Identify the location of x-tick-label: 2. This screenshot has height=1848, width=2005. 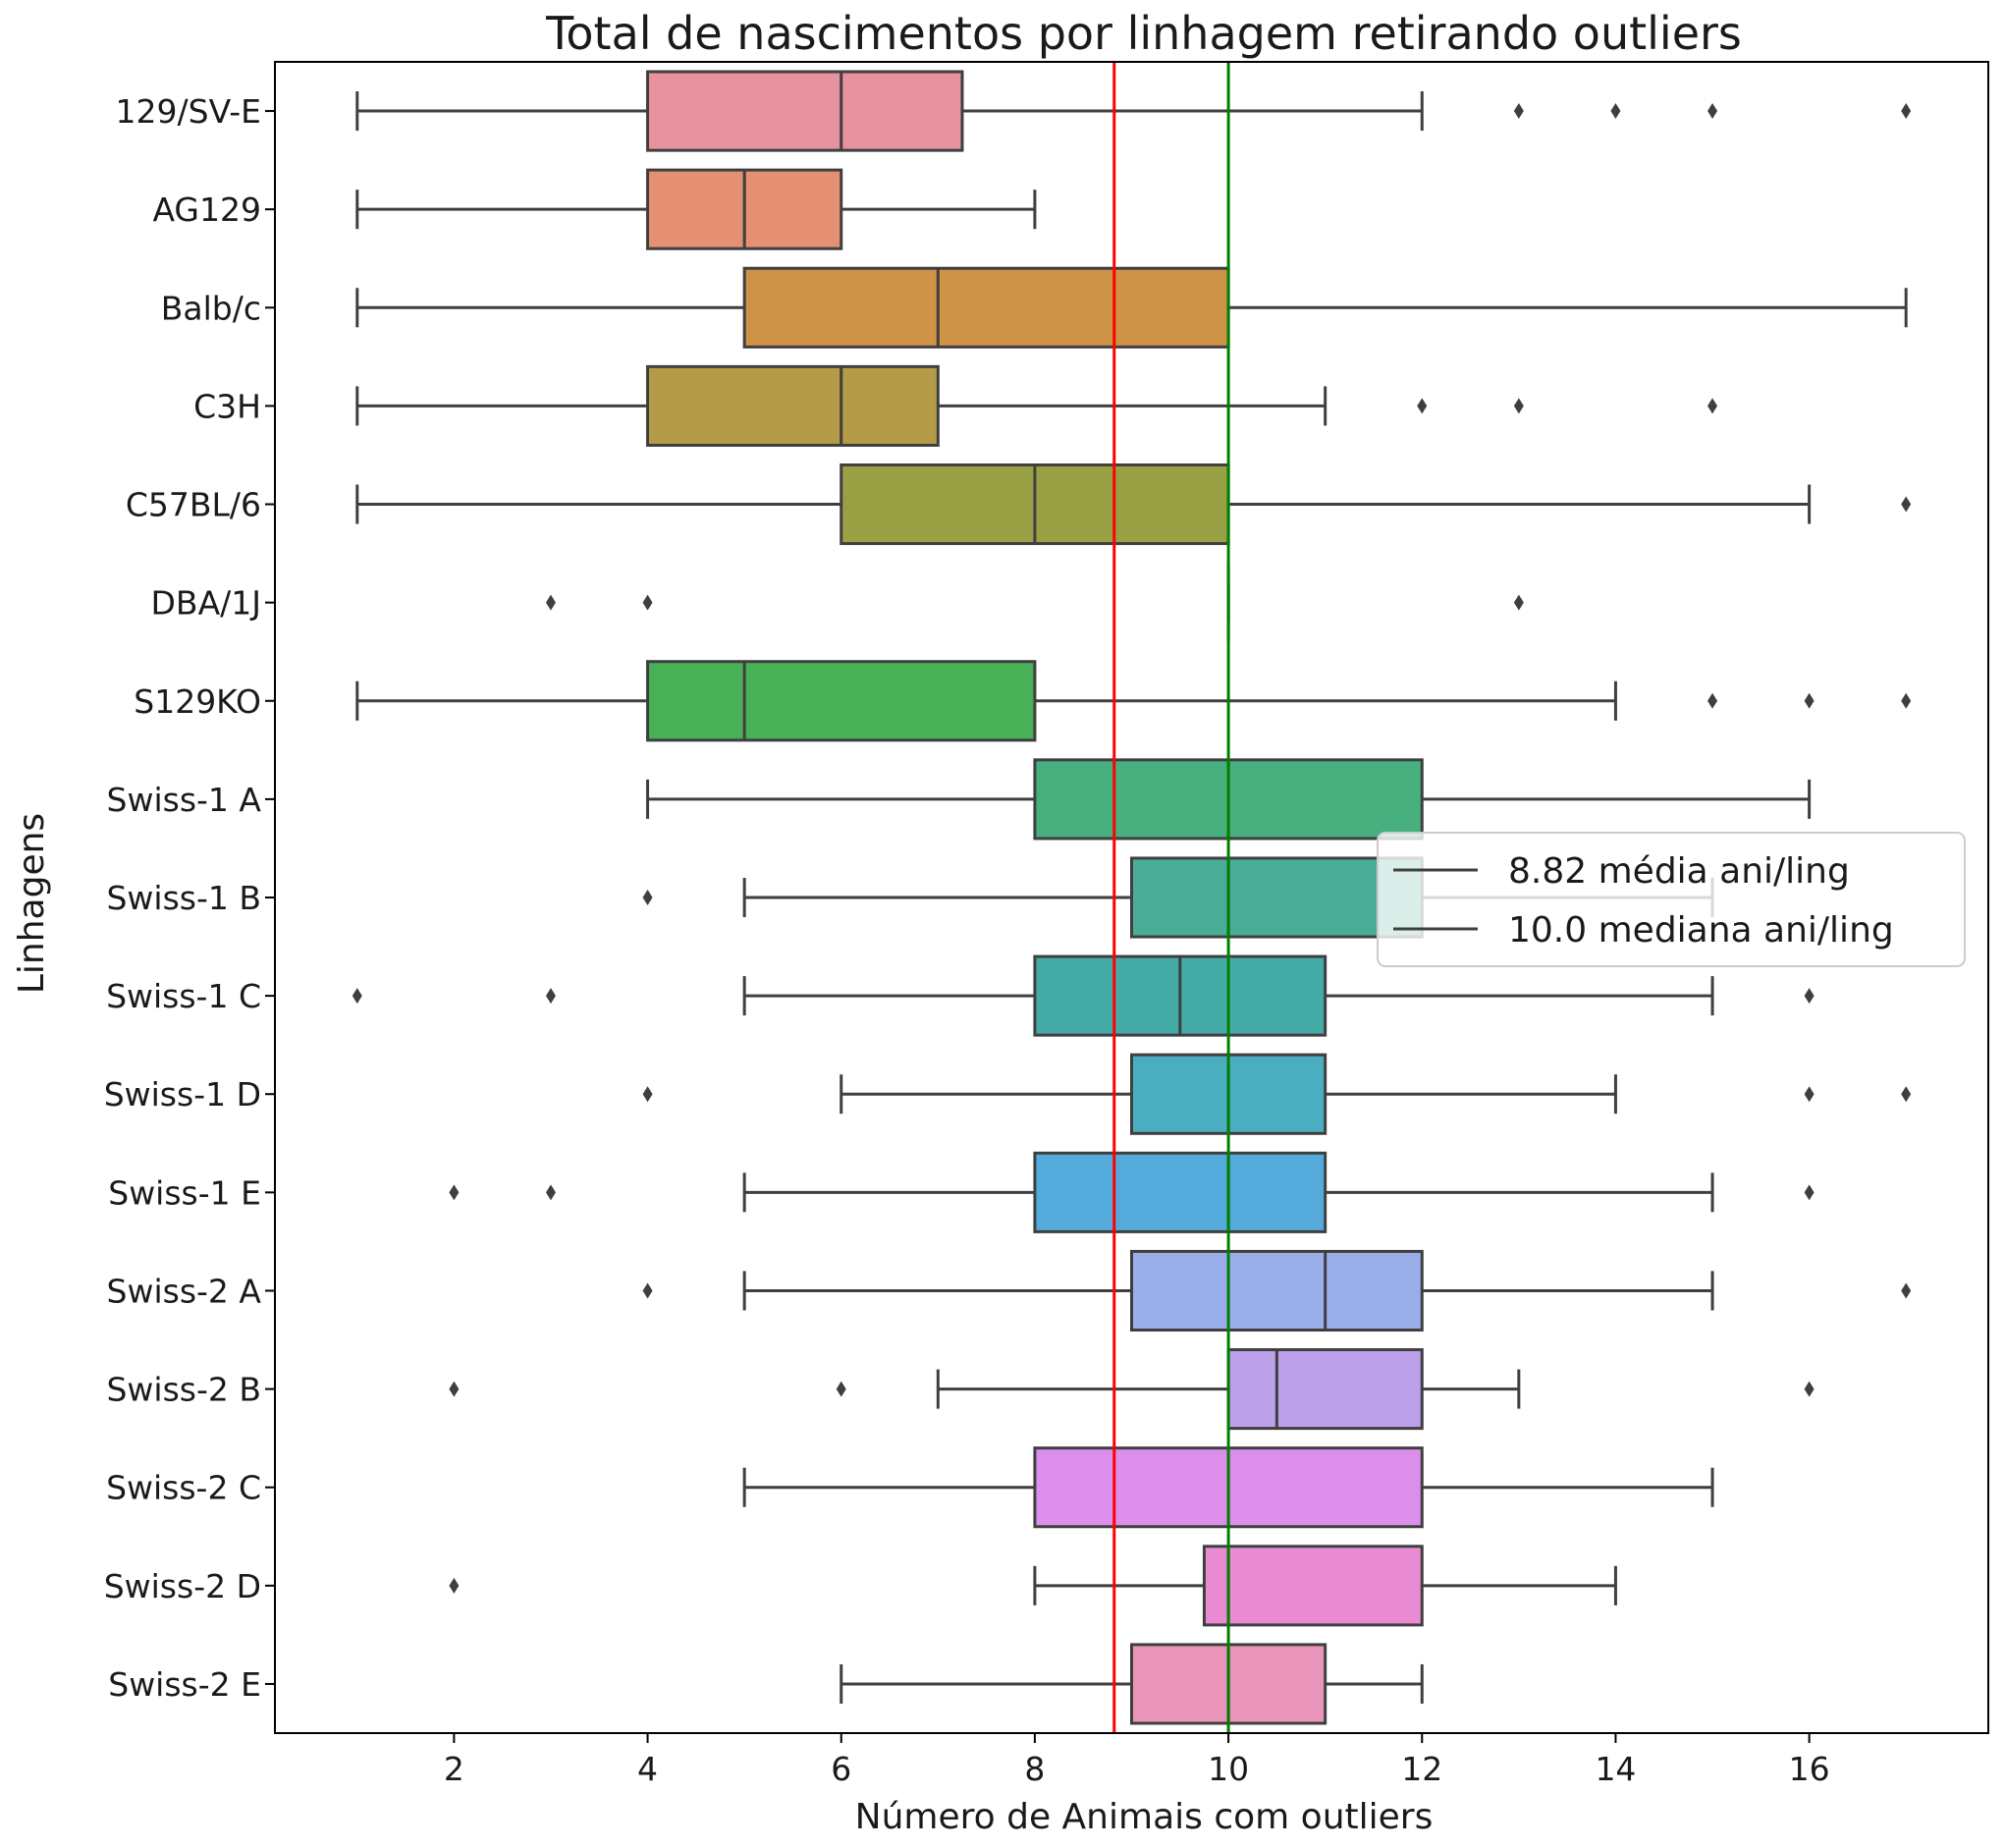
(454, 1769).